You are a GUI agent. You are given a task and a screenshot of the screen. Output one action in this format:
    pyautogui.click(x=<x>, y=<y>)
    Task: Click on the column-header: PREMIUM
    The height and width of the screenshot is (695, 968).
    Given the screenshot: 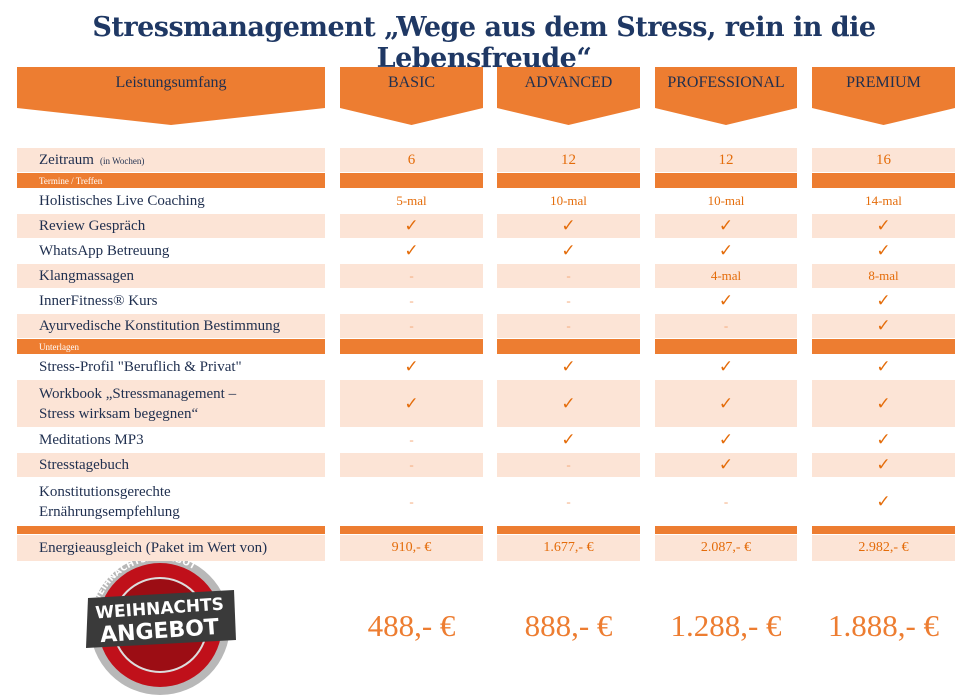 What is the action you would take?
    pyautogui.click(x=883, y=82)
    